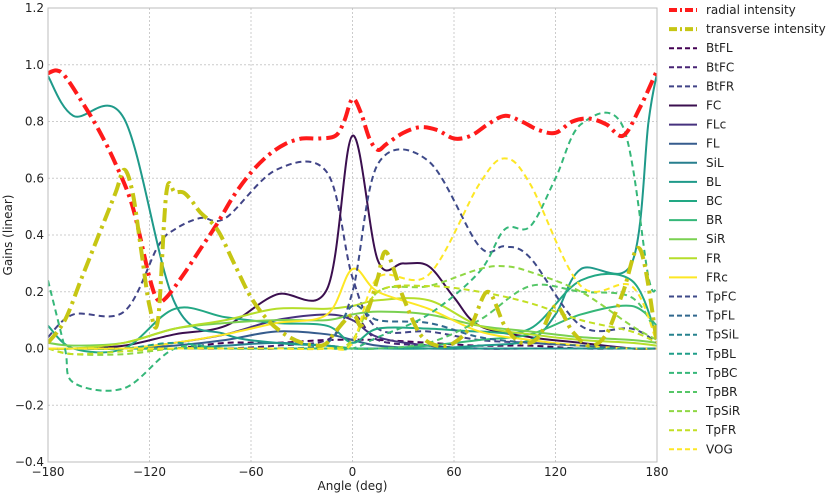 The width and height of the screenshot is (831, 496). What do you see at coordinates (720, 316) in the screenshot?
I see `legend-label: TpFL` at bounding box center [720, 316].